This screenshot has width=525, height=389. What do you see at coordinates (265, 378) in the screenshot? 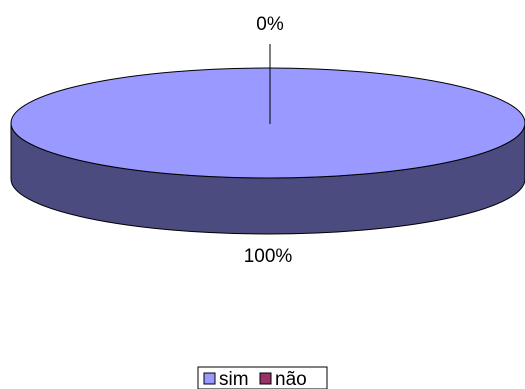
I see `legend-swatch-nao` at bounding box center [265, 378].